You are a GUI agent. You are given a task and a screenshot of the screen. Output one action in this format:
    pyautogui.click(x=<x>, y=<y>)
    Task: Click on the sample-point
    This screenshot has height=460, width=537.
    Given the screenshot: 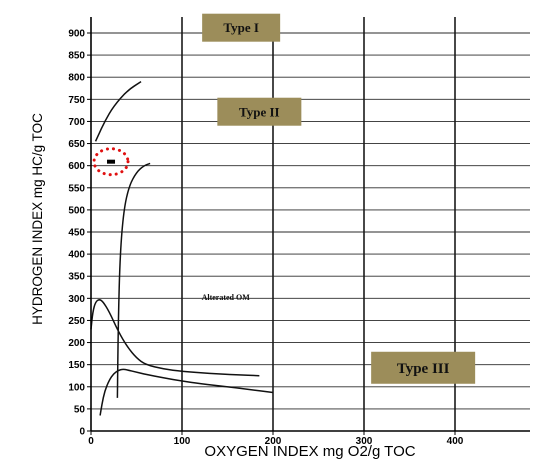 What is the action you would take?
    pyautogui.click(x=111, y=161)
    